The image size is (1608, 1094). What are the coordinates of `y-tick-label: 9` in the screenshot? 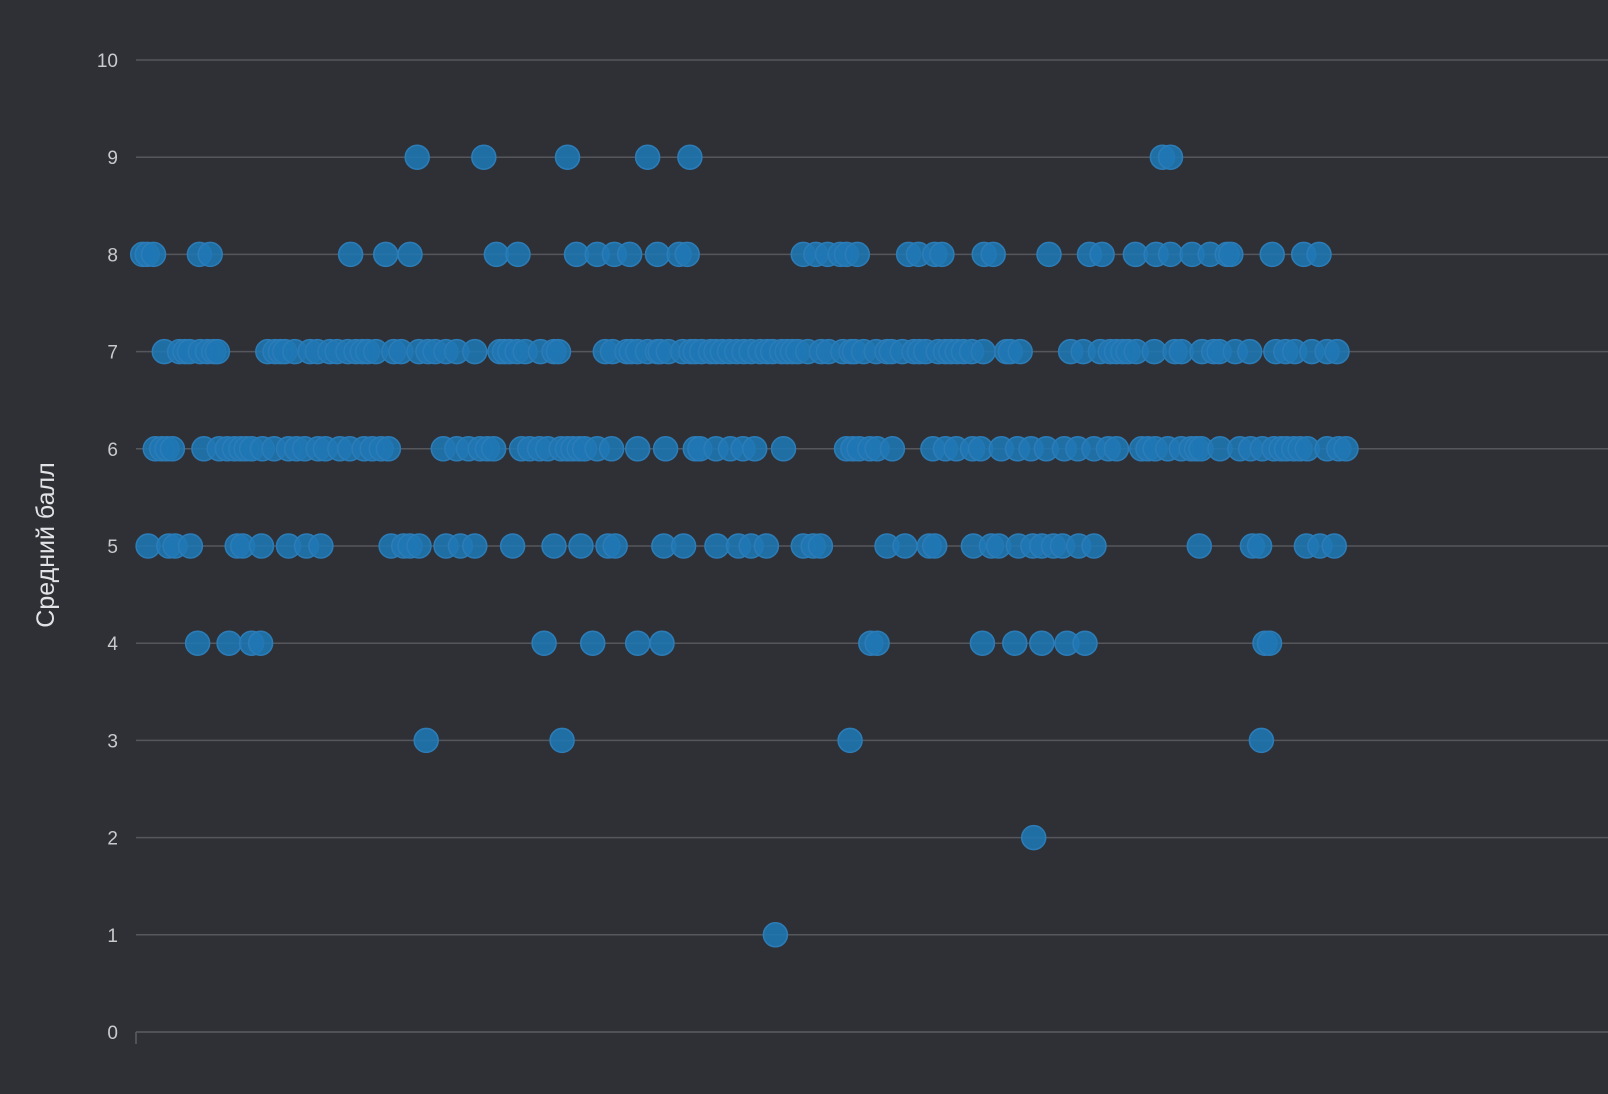 It's located at (112, 158).